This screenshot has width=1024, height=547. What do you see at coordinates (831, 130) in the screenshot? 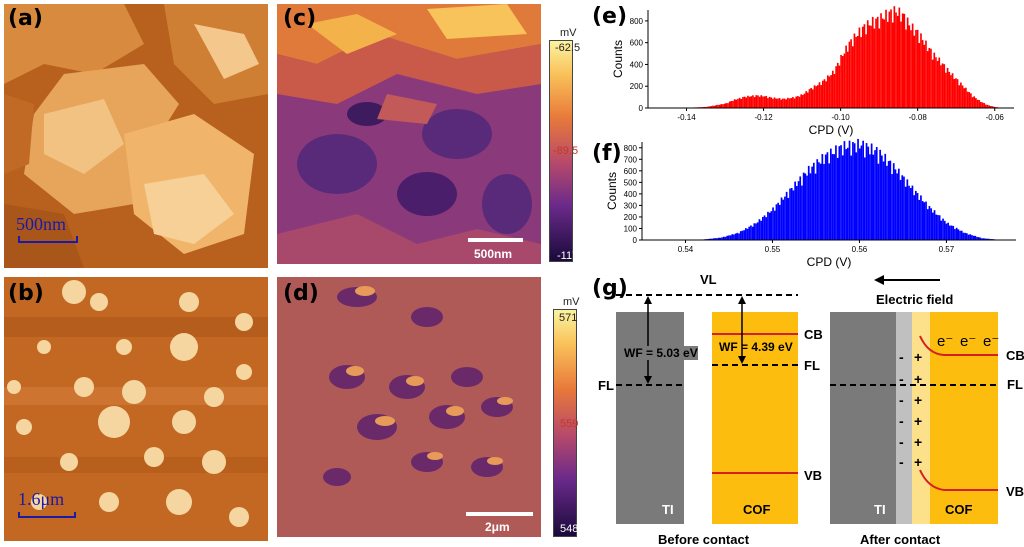
I see `x-axis-label: CPD (V)` at bounding box center [831, 130].